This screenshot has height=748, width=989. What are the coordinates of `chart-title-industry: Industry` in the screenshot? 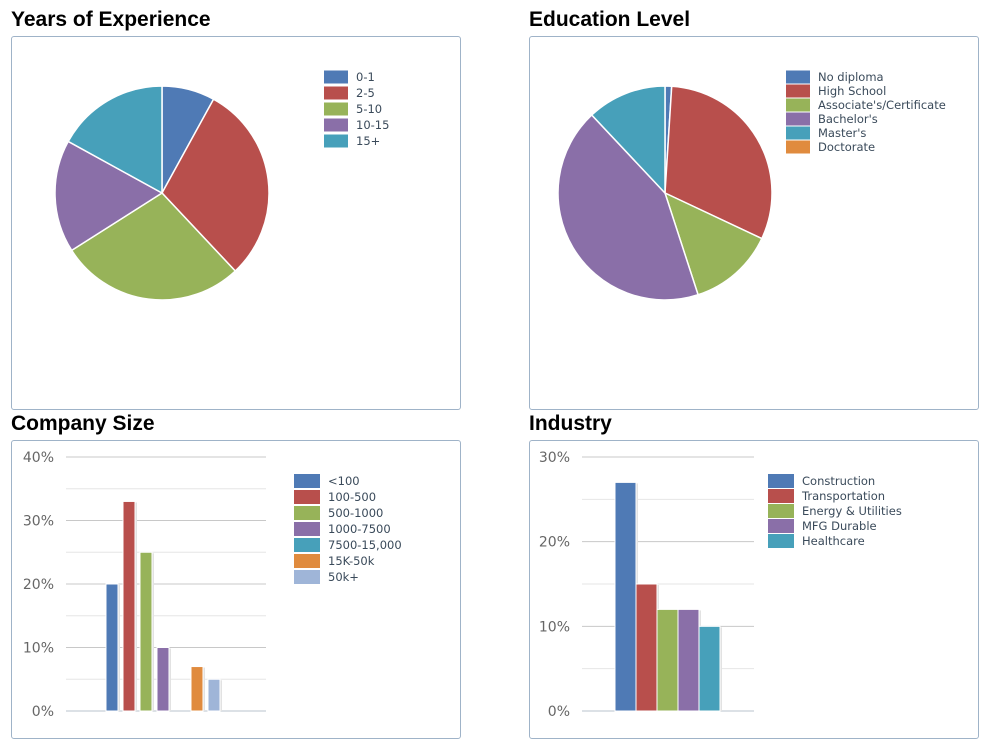 It's located at (570, 423).